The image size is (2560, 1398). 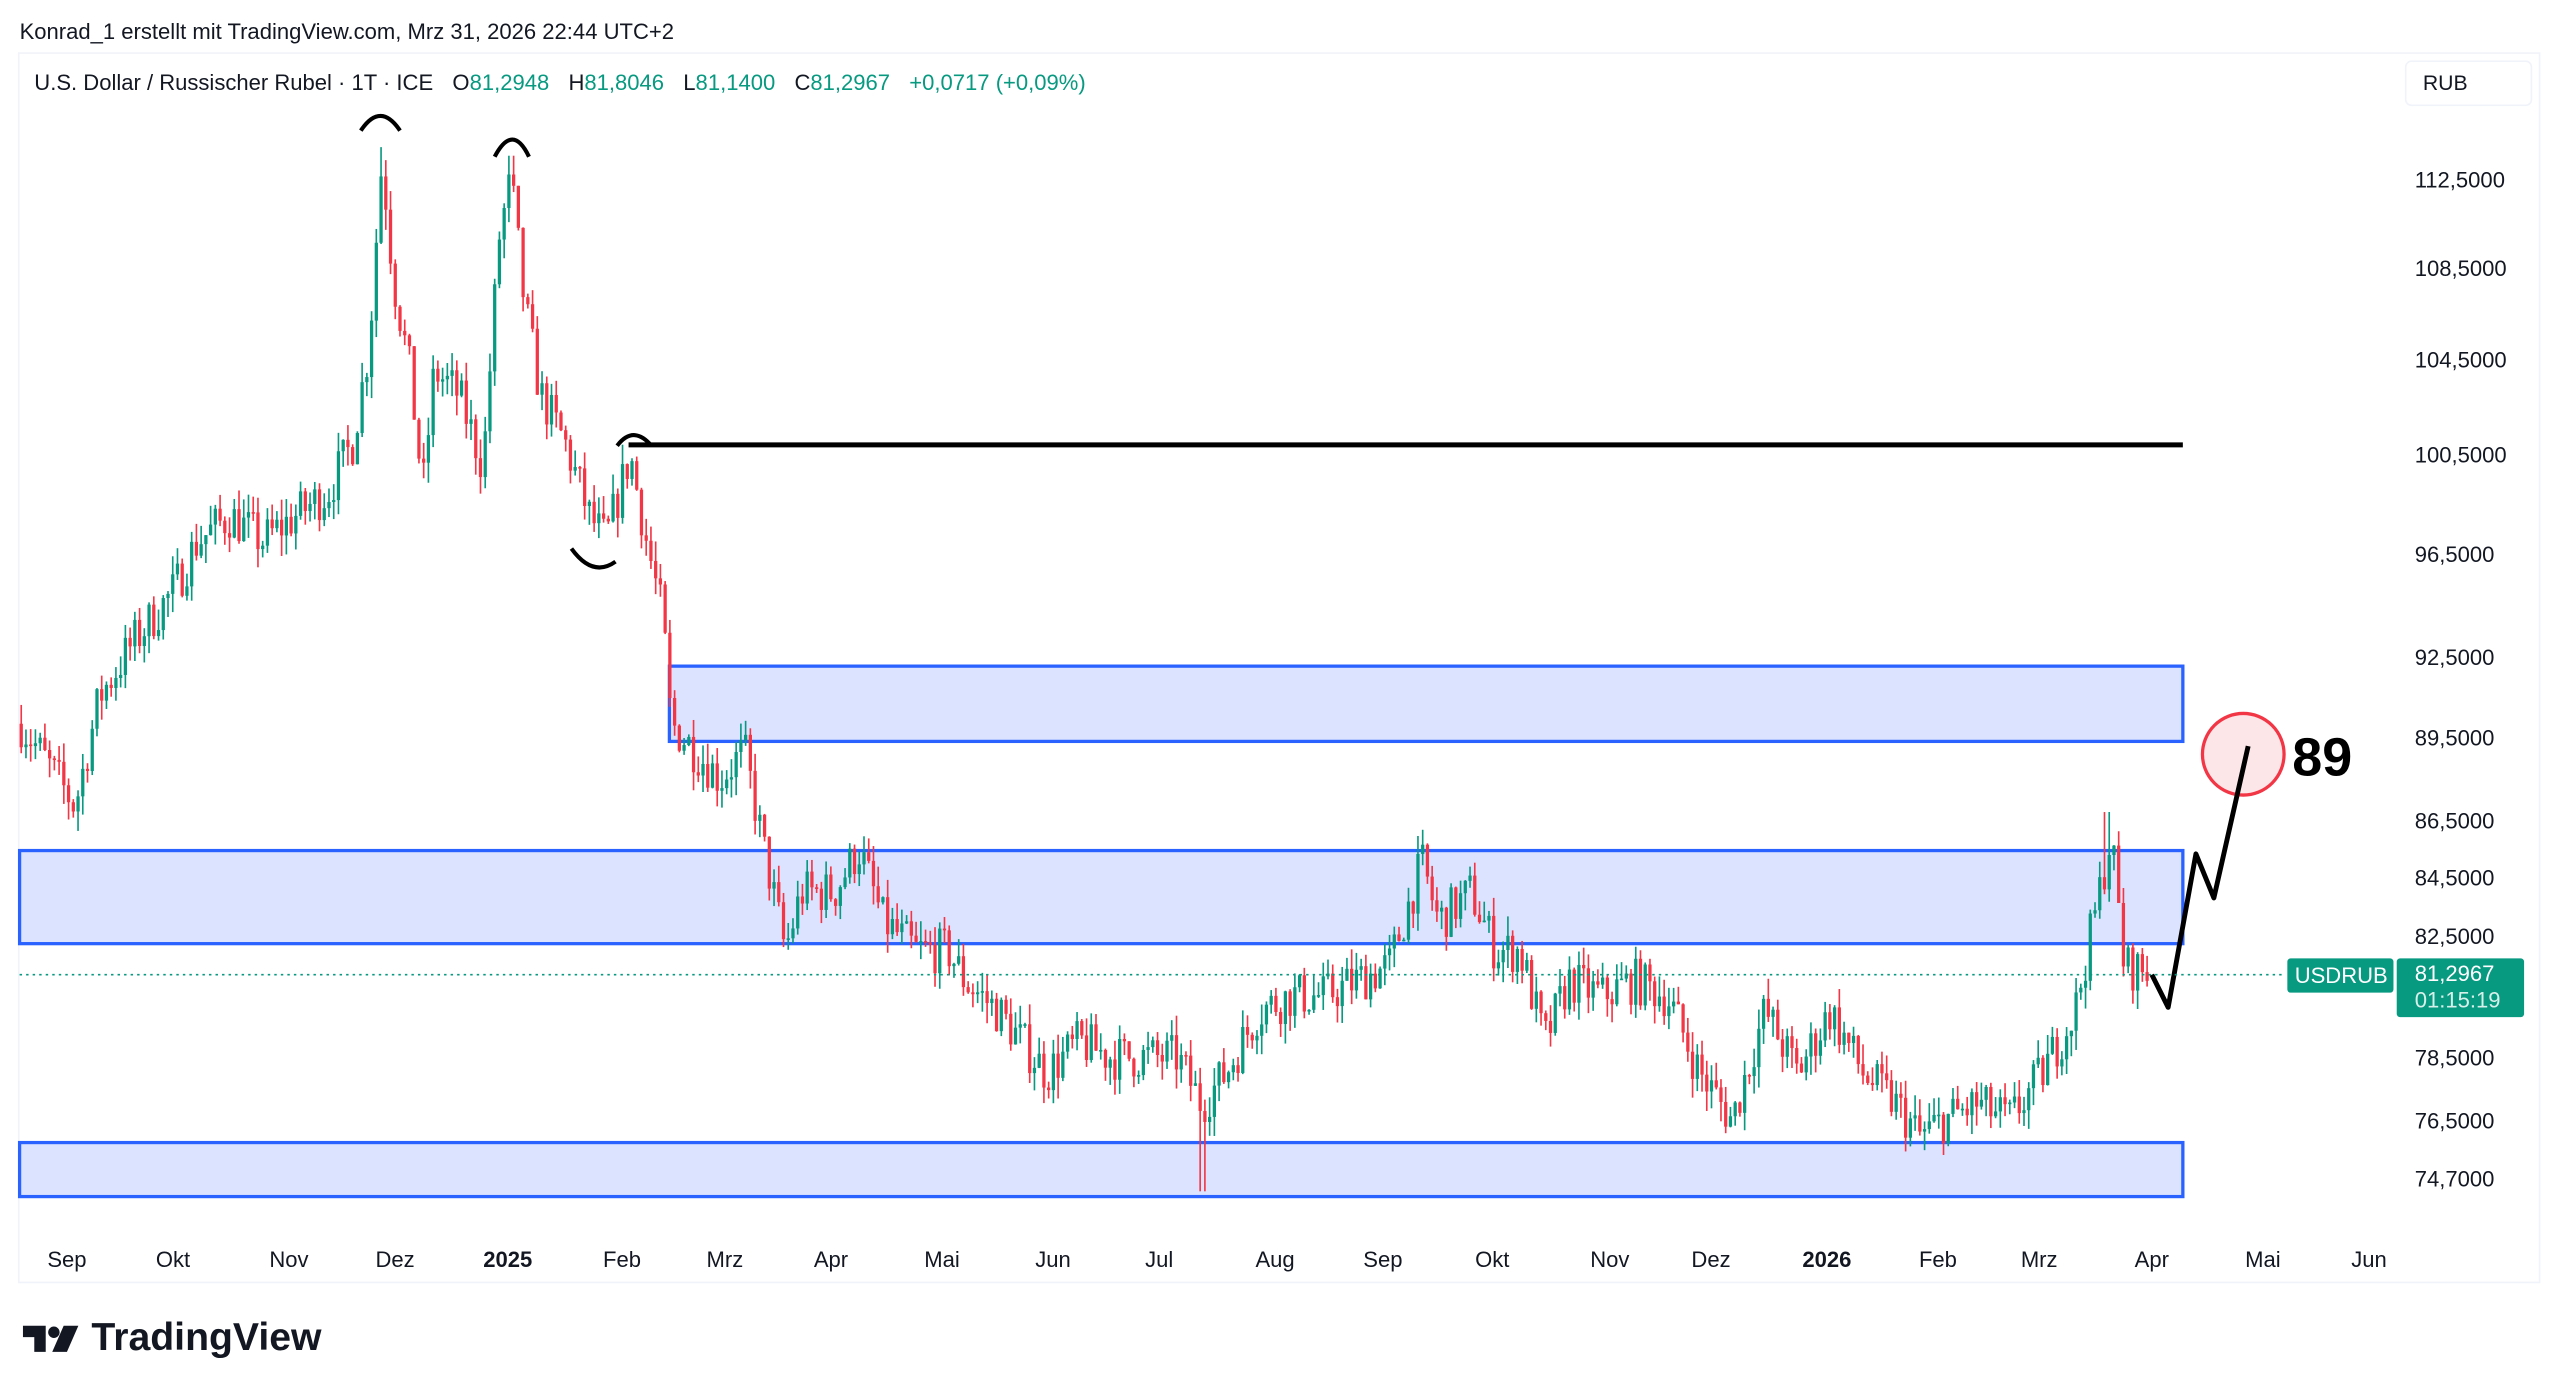 What do you see at coordinates (1609, 1259) in the screenshot?
I see `time-axis-label: Nov` at bounding box center [1609, 1259].